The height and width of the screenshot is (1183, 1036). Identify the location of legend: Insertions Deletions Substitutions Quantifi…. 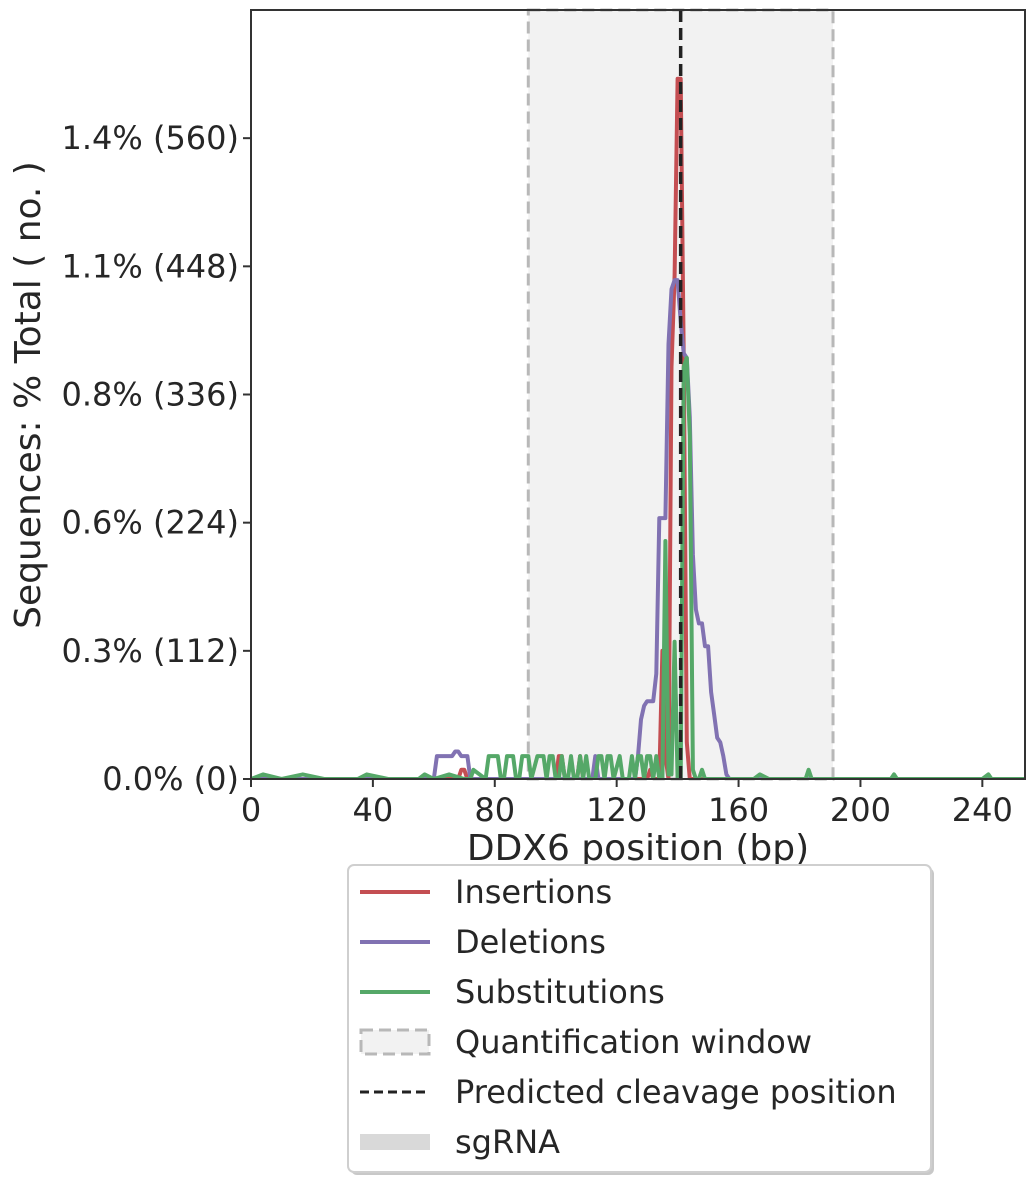
(640, 1019).